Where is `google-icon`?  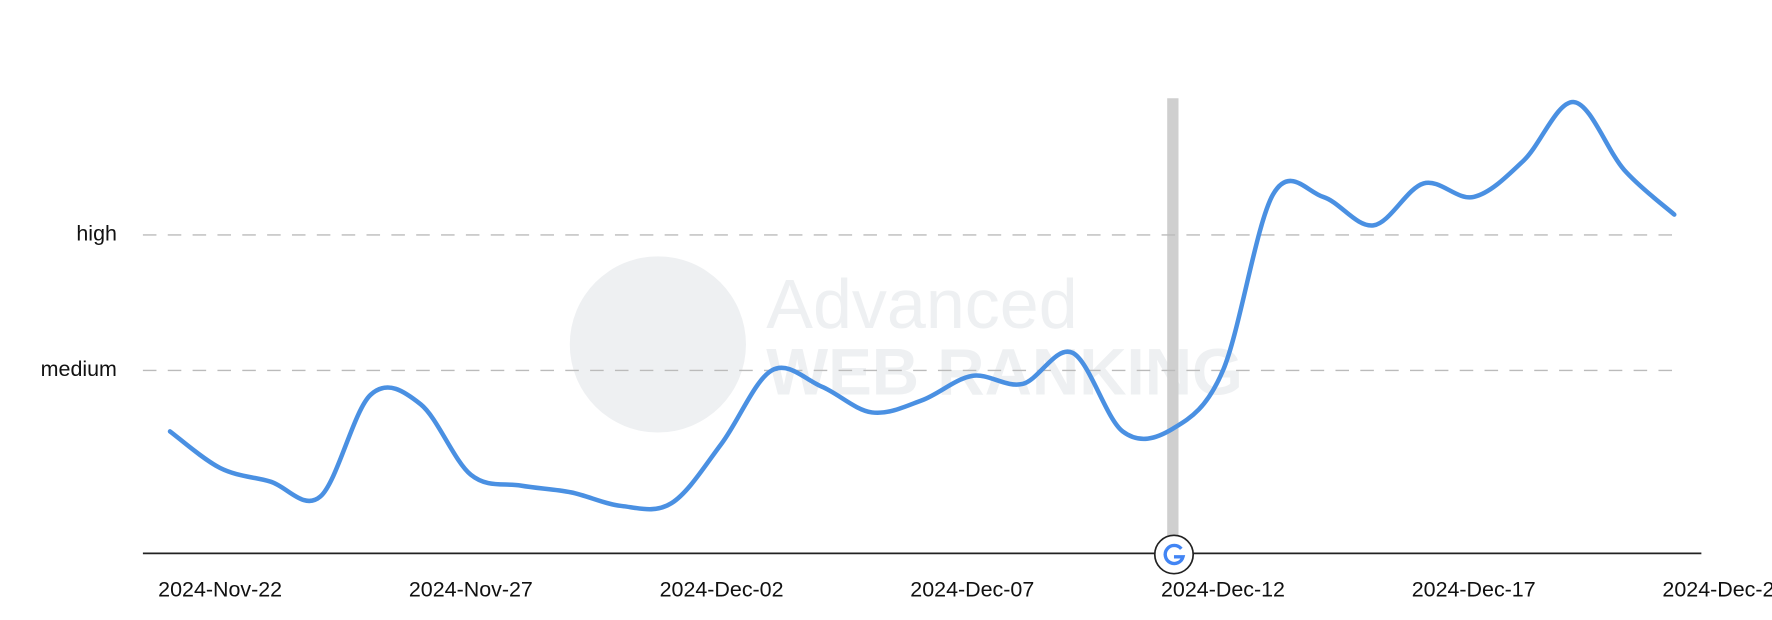
google-icon is located at coordinates (1174, 554).